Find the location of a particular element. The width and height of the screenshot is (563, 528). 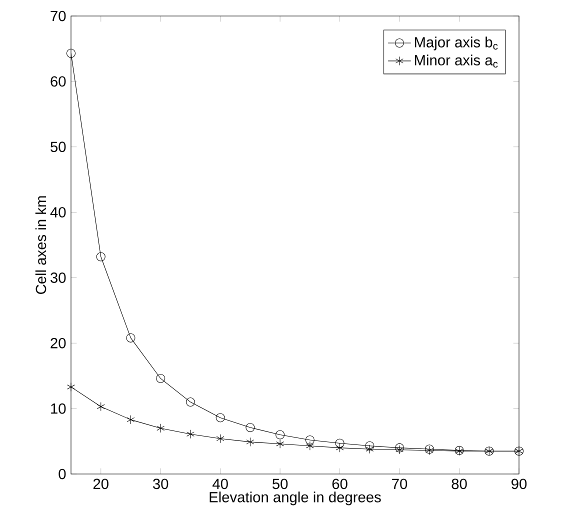

x-tick-label: 80 is located at coordinates (459, 484).